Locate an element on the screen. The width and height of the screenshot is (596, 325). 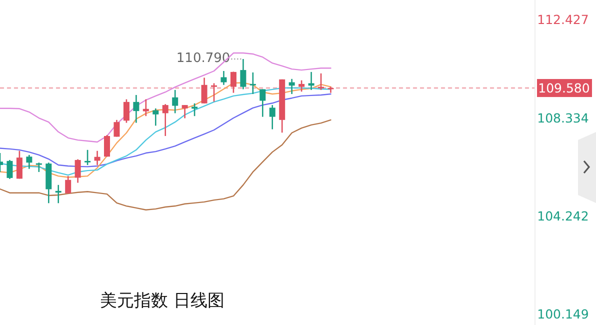
y-tick-label: 104.242 is located at coordinates (563, 216).